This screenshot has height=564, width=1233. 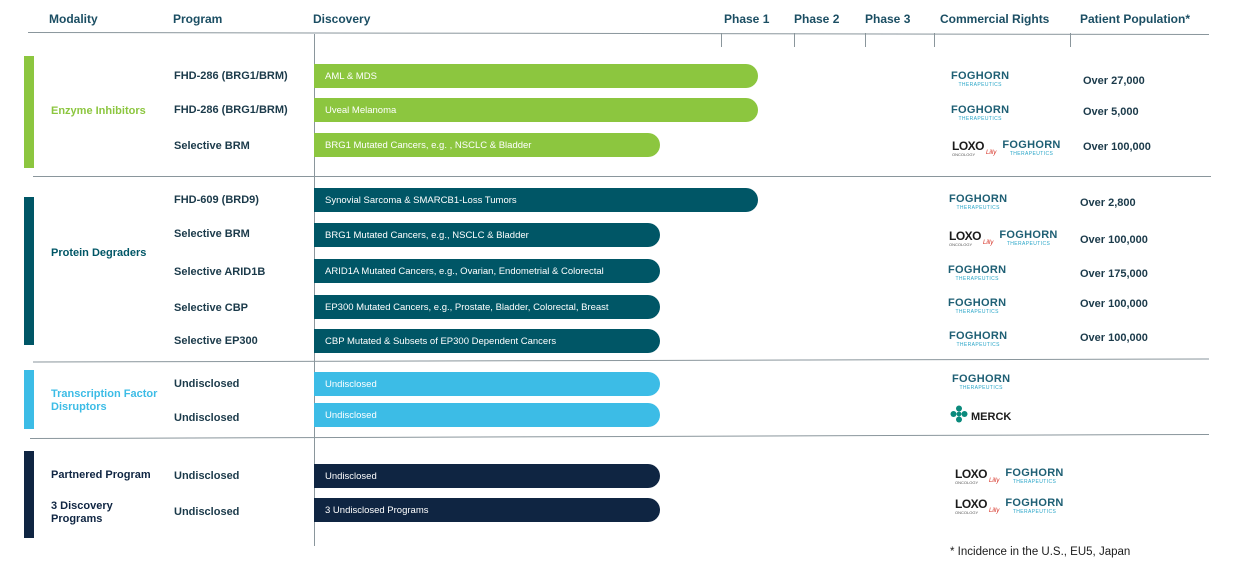 I want to click on rights-logo: MERCK, so click(x=980, y=416).